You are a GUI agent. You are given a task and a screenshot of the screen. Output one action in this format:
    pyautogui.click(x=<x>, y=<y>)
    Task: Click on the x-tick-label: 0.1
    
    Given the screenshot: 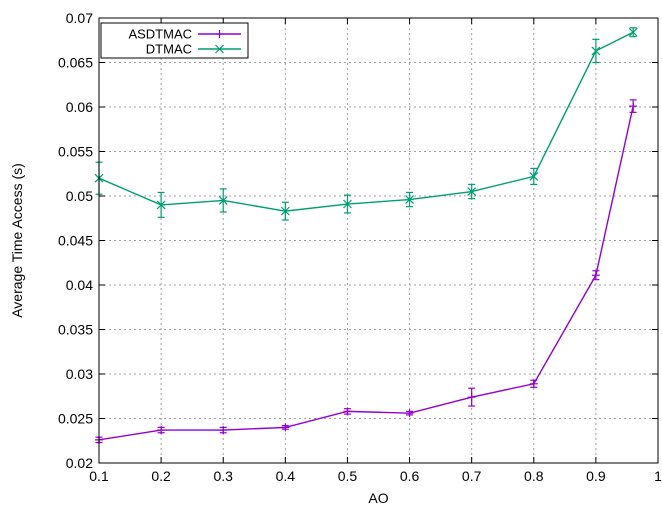 What is the action you would take?
    pyautogui.click(x=99, y=476)
    